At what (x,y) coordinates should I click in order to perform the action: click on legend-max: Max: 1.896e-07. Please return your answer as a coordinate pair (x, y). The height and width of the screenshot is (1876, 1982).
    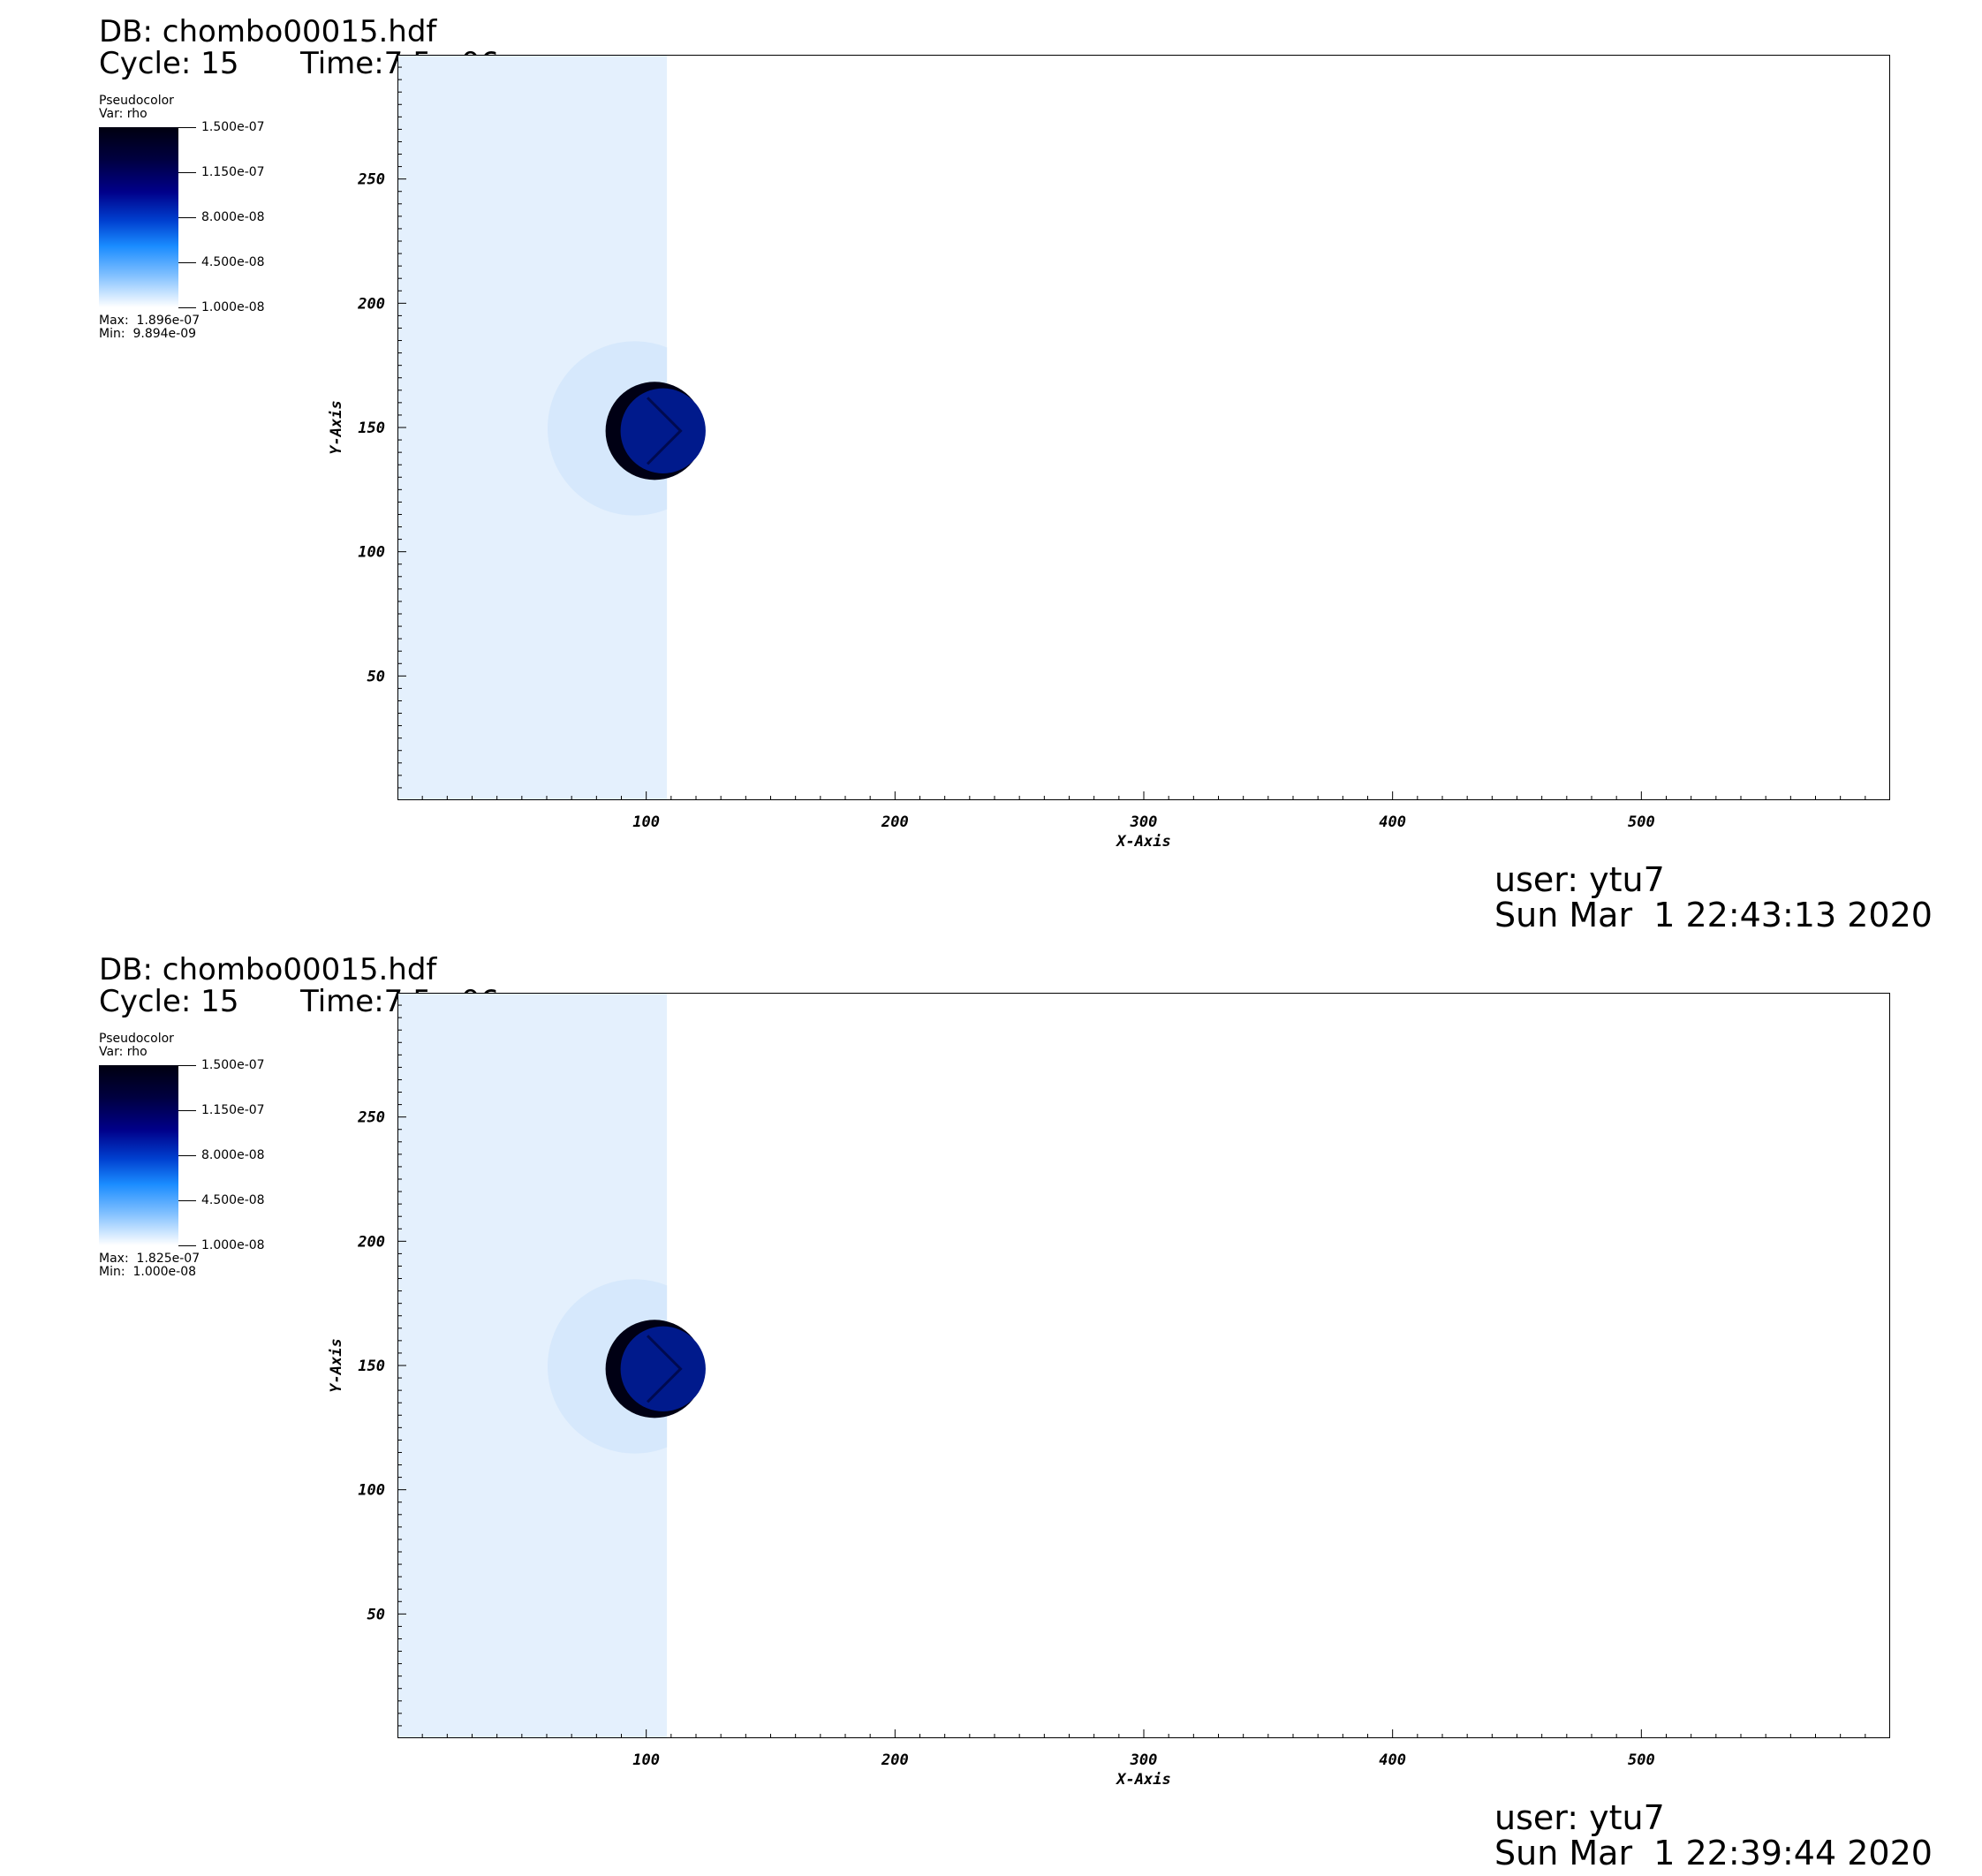
    Looking at the image, I should click on (149, 321).